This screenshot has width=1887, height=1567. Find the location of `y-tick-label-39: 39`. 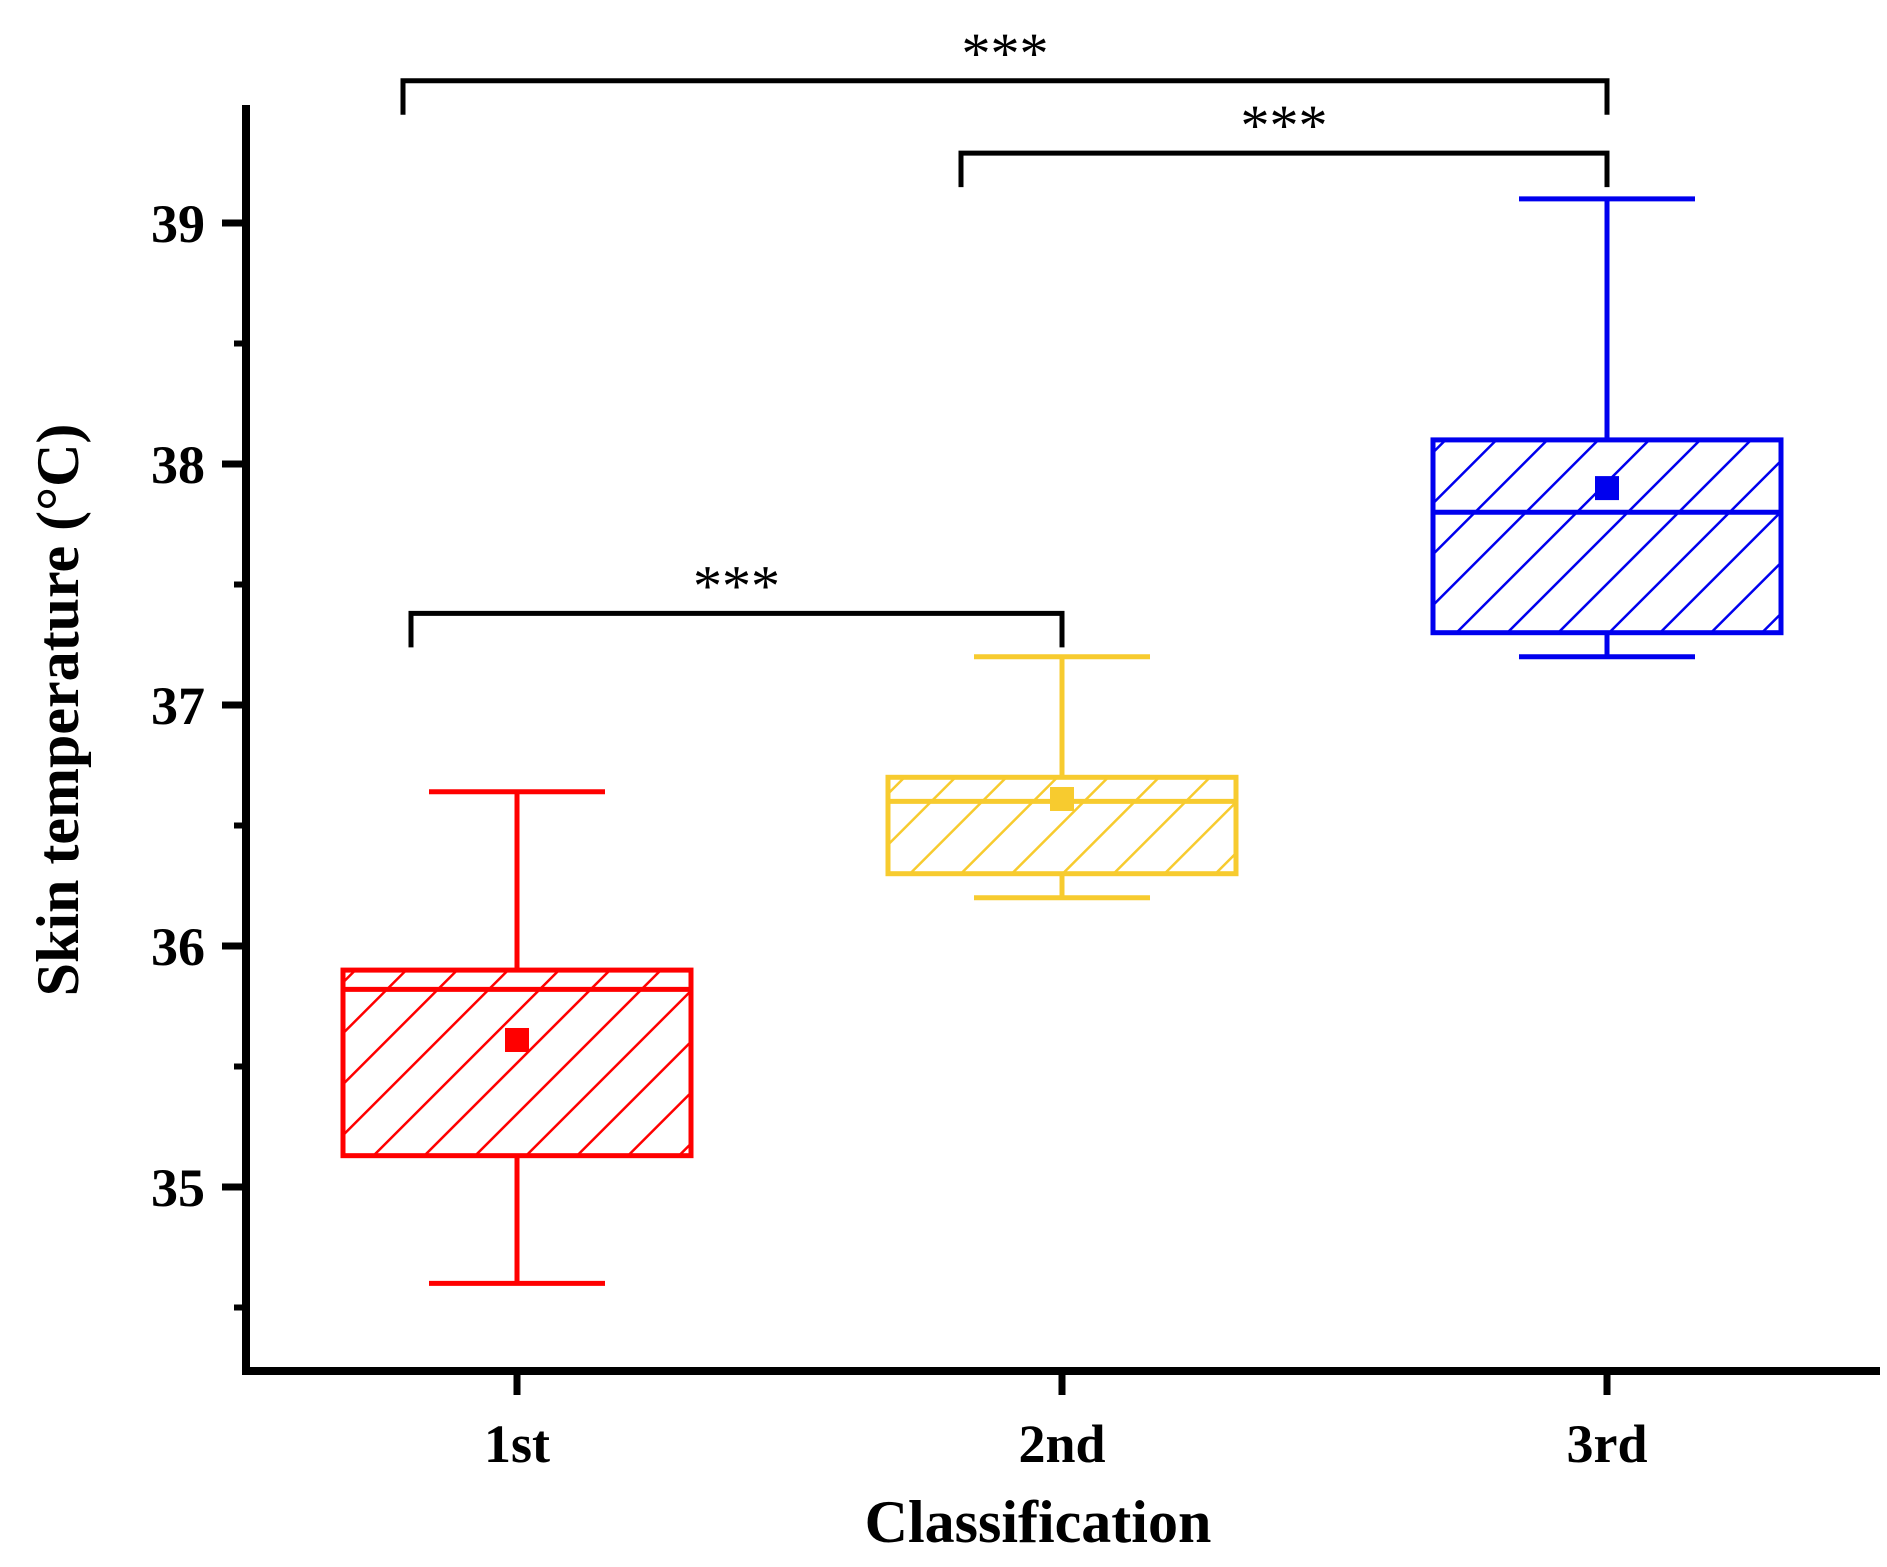

y-tick-label-39: 39 is located at coordinates (178, 224).